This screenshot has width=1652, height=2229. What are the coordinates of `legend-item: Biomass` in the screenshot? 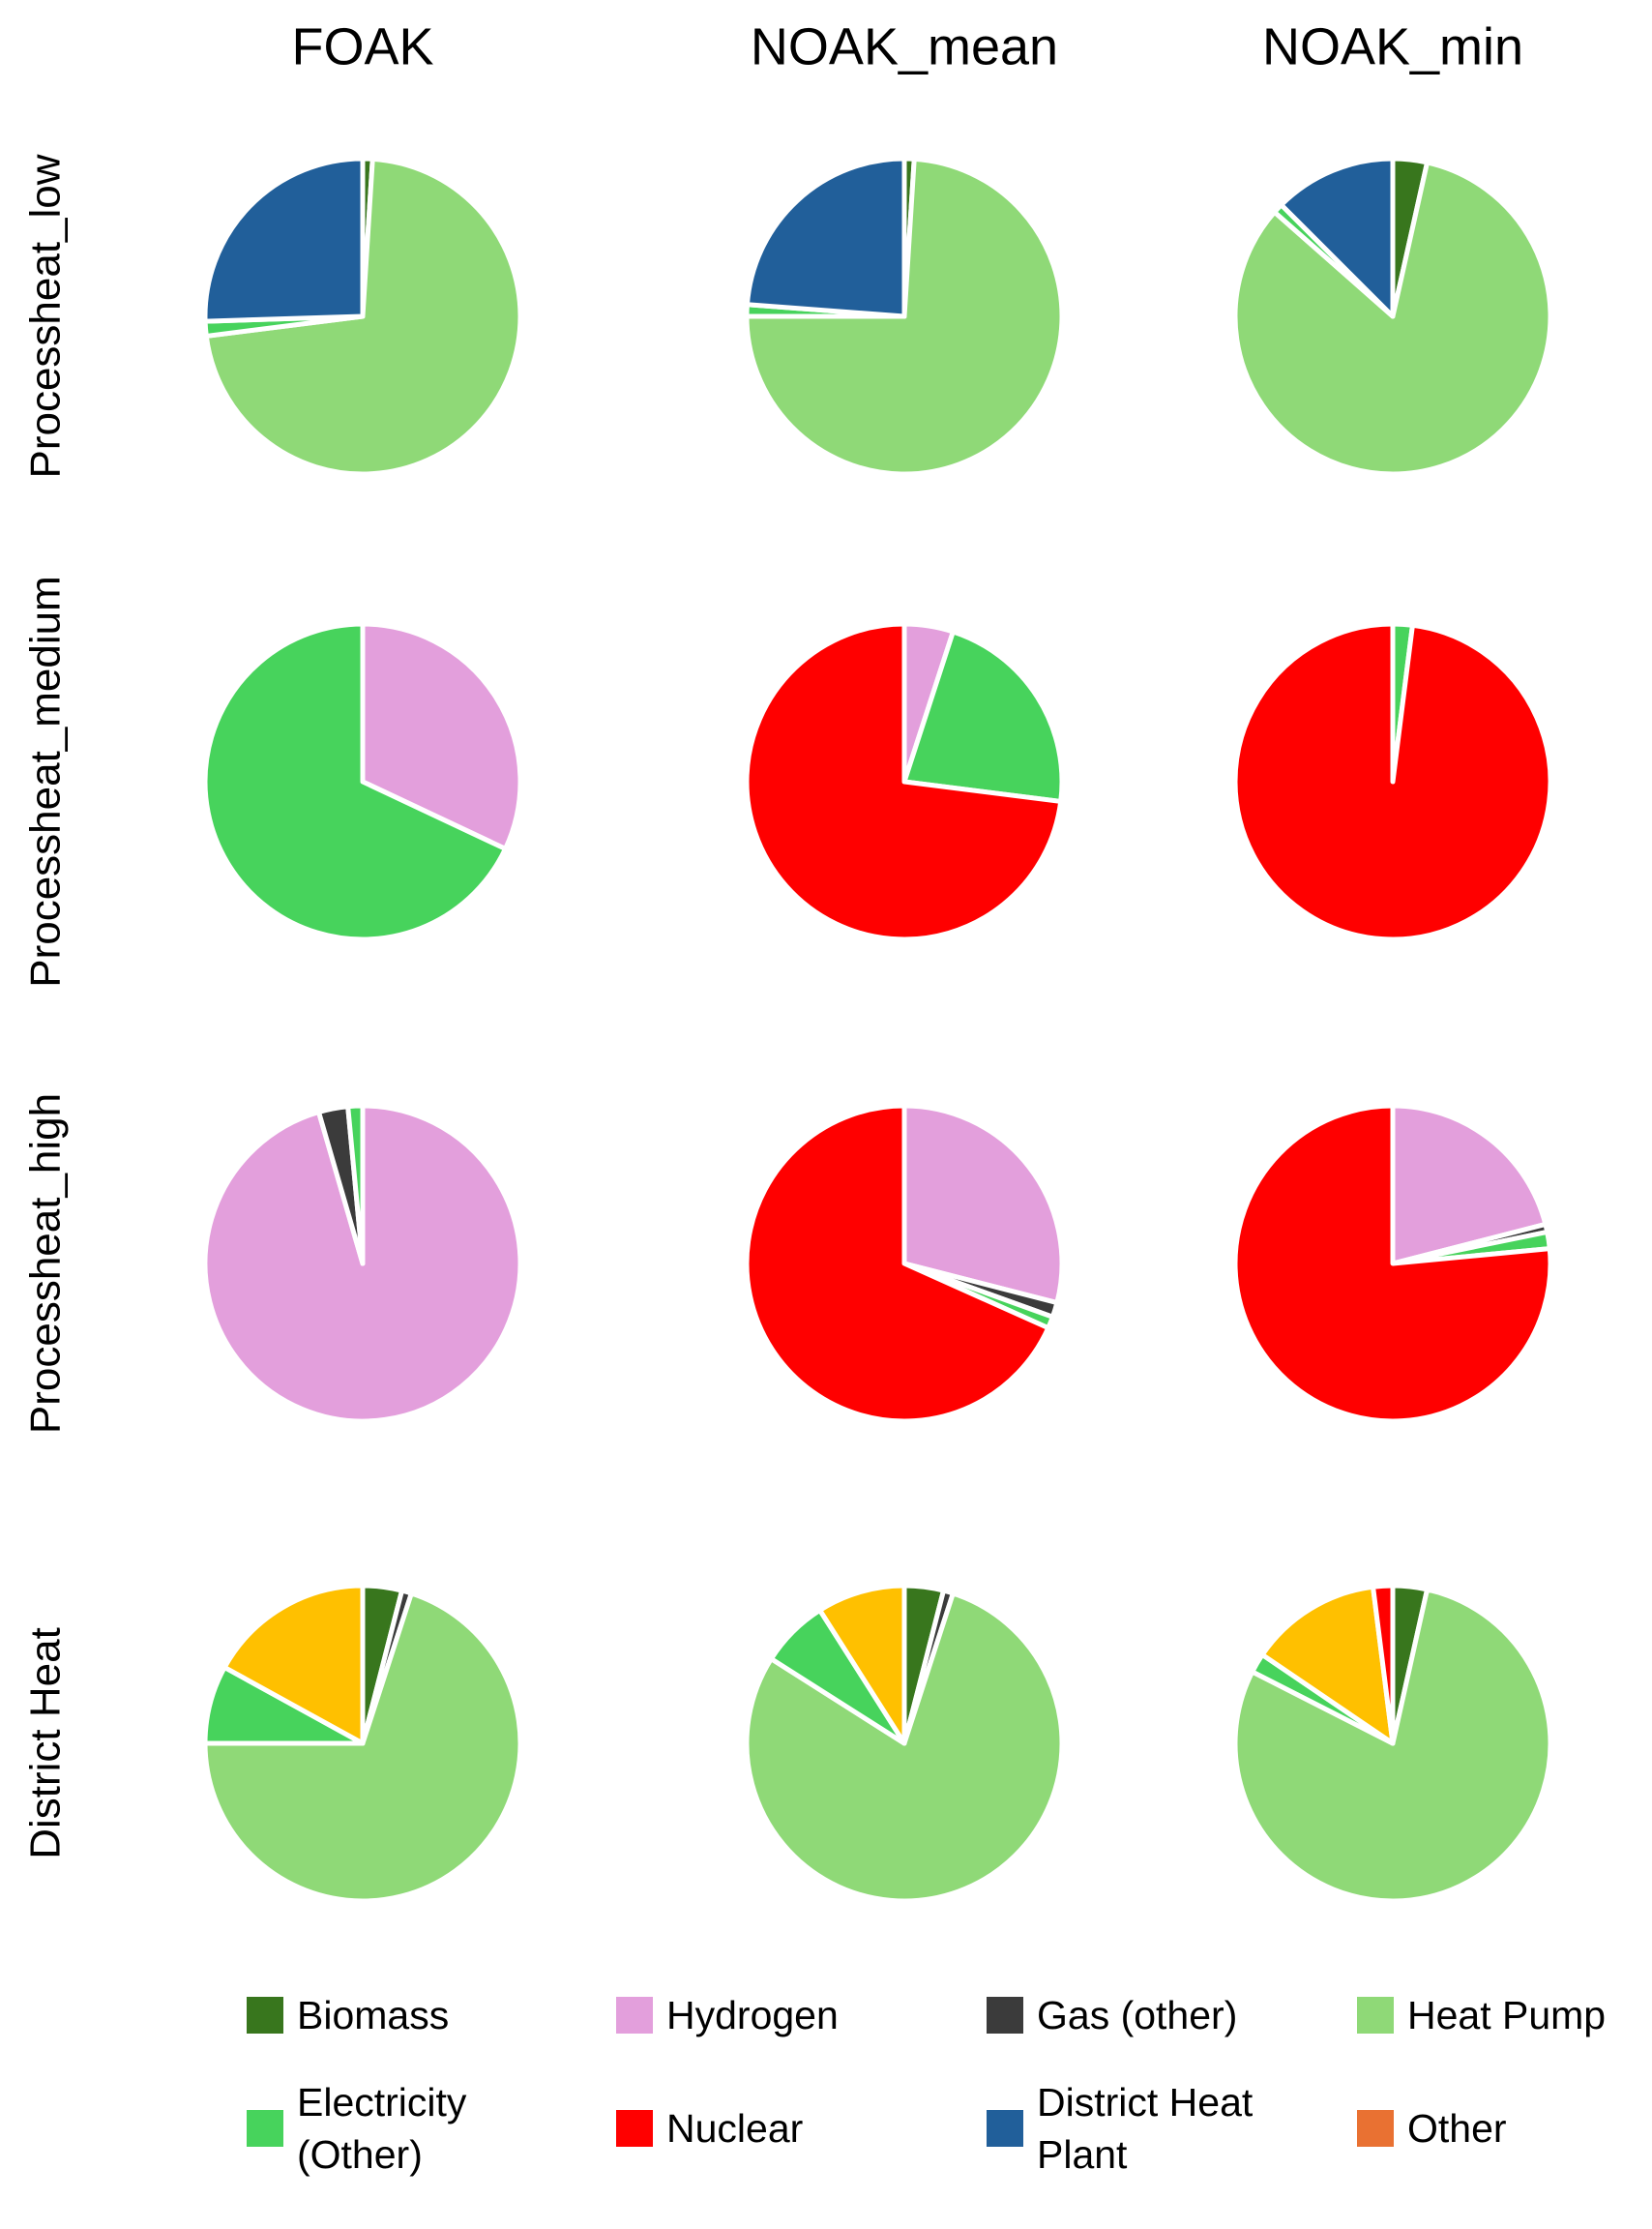 It's located at (412, 2015).